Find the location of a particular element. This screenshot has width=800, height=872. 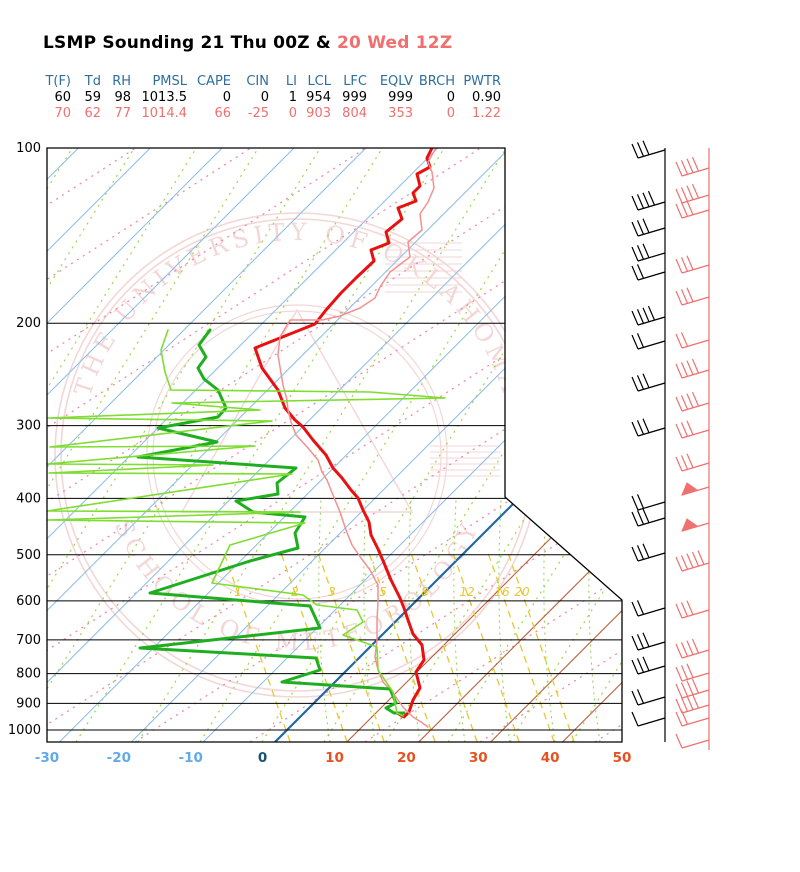

pressure-tick-label: 800 is located at coordinates (28, 674).